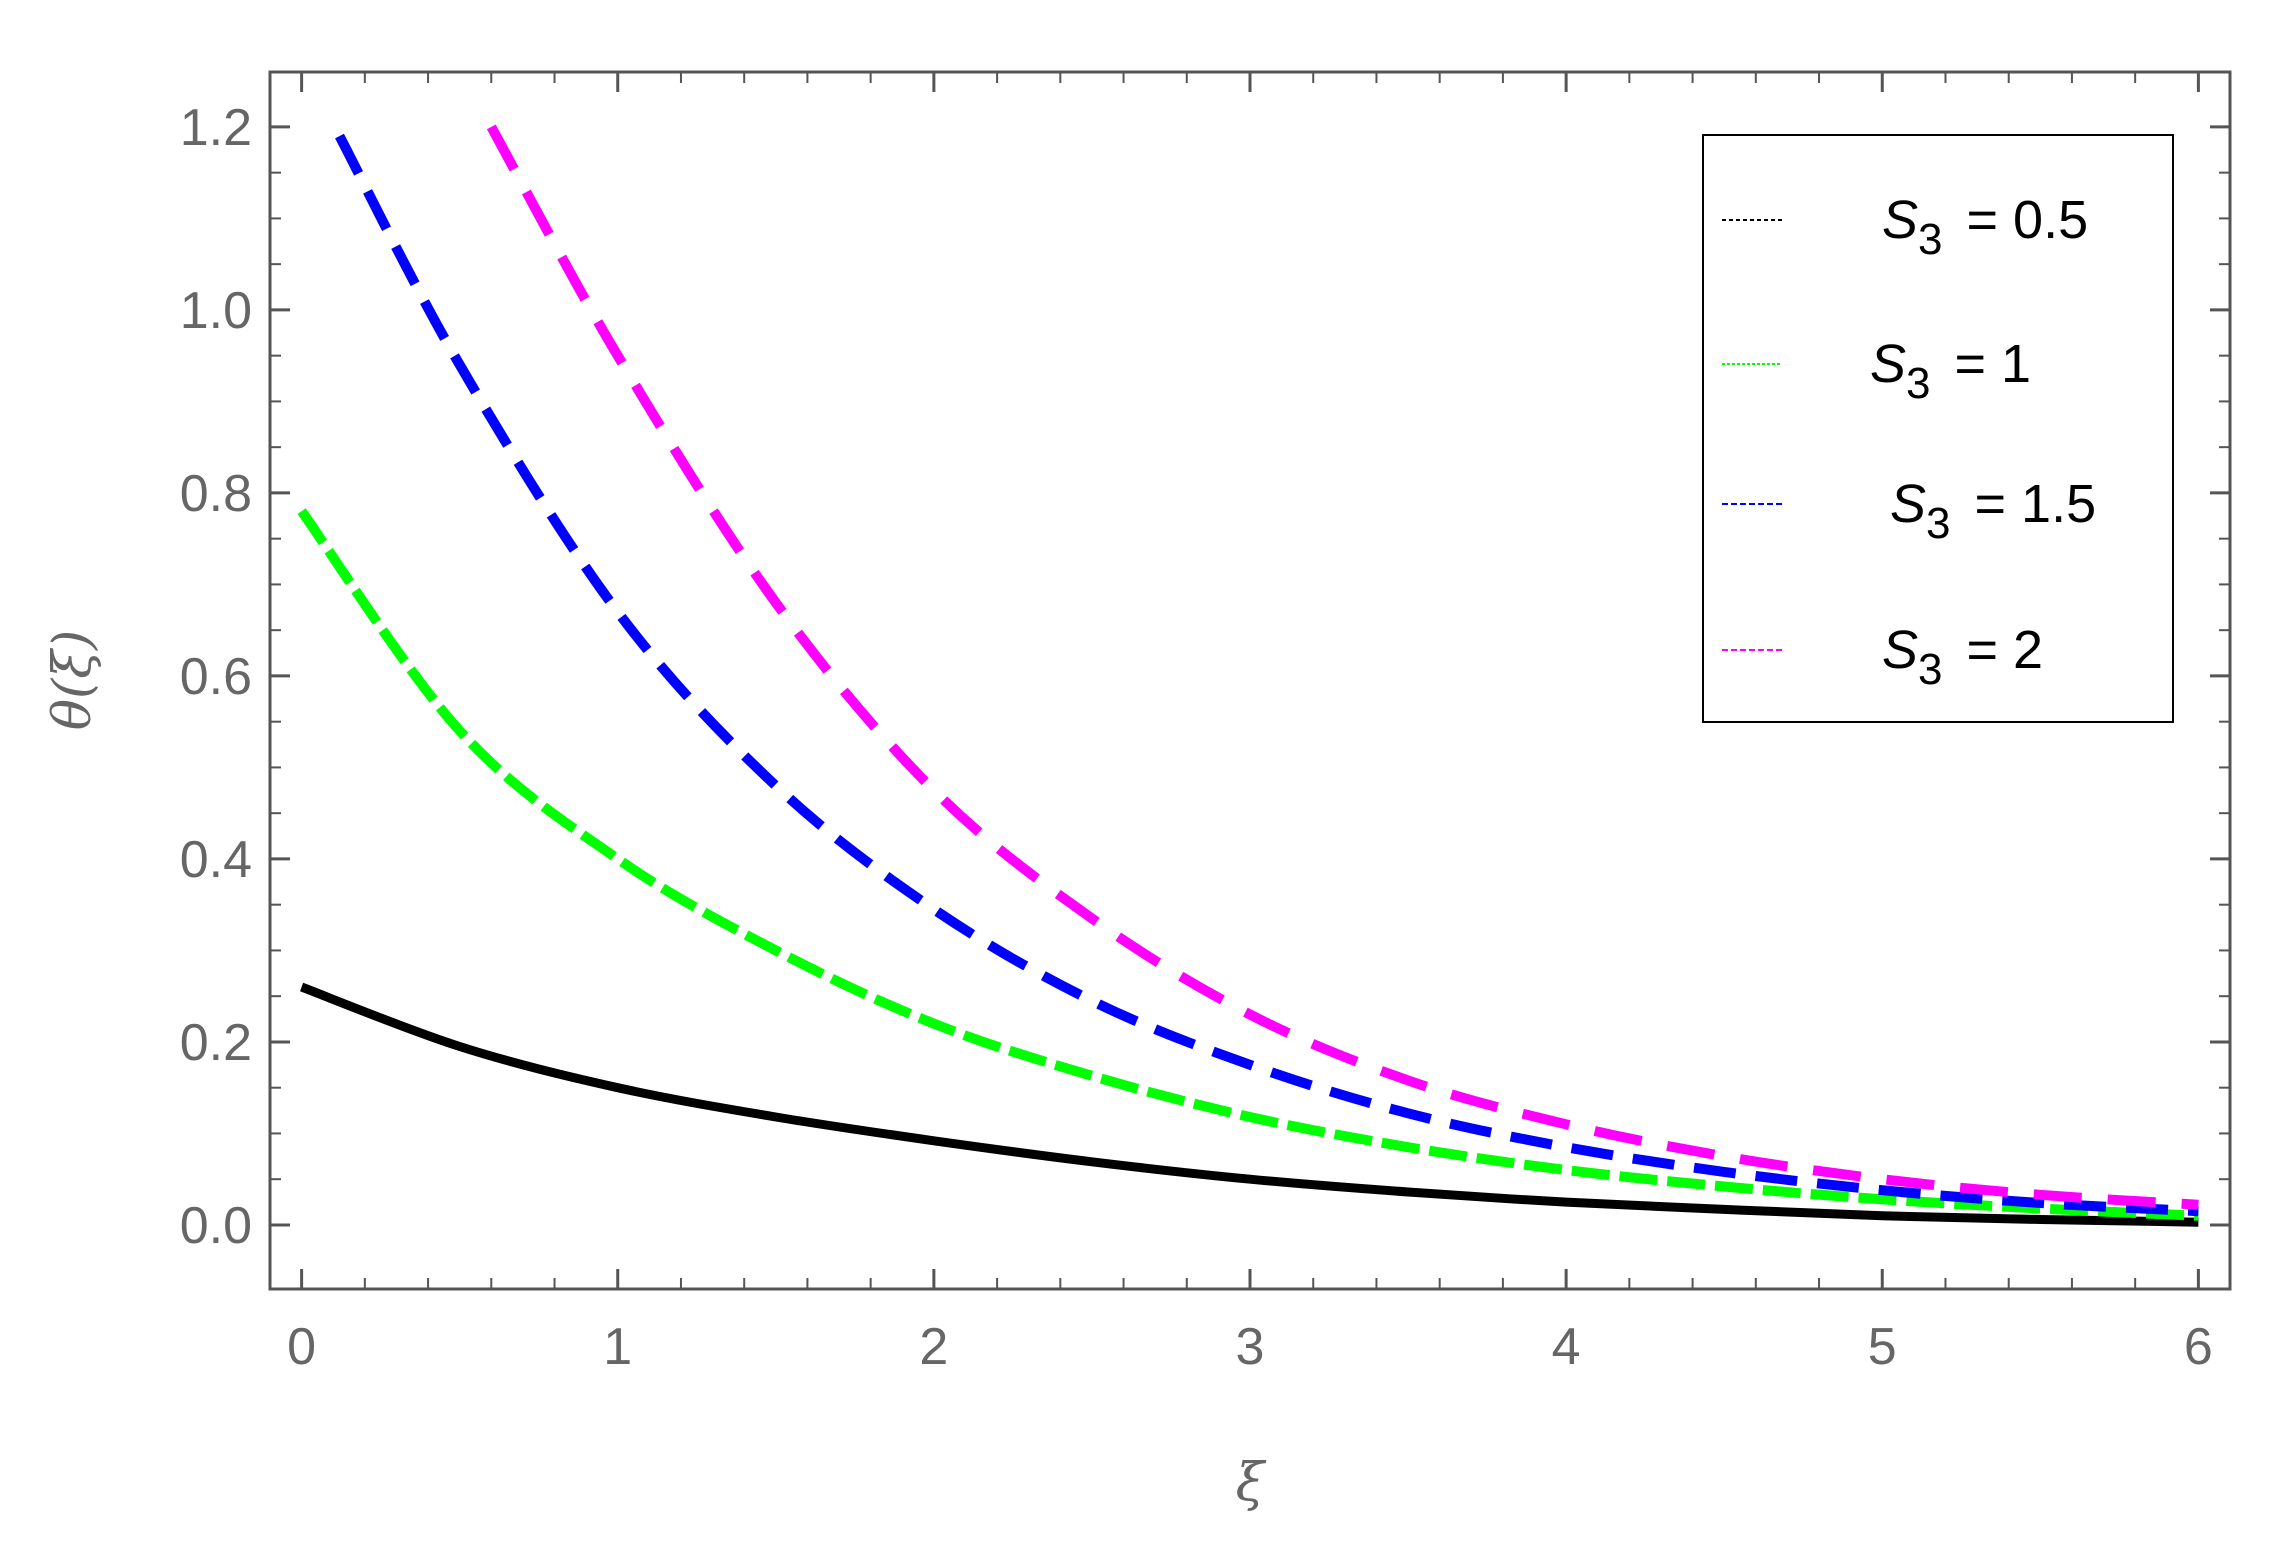 The image size is (2281, 1555). I want to click on y-tick-label: 0.0, so click(216, 1226).